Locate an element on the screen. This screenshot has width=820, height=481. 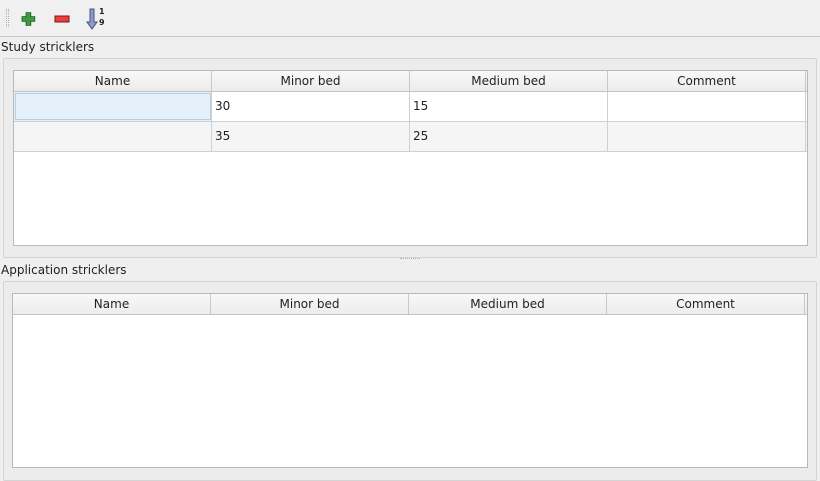
sort-bottom-digit: 9 is located at coordinates (102, 22).